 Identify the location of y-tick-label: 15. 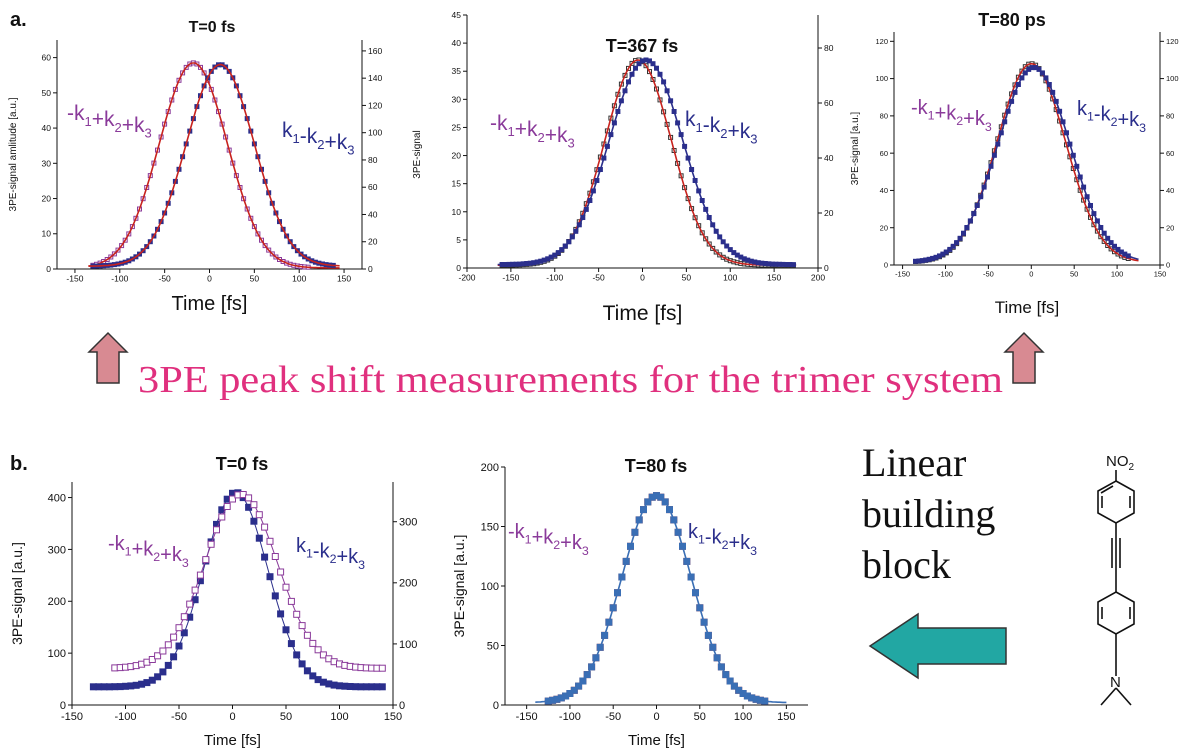
(457, 184).